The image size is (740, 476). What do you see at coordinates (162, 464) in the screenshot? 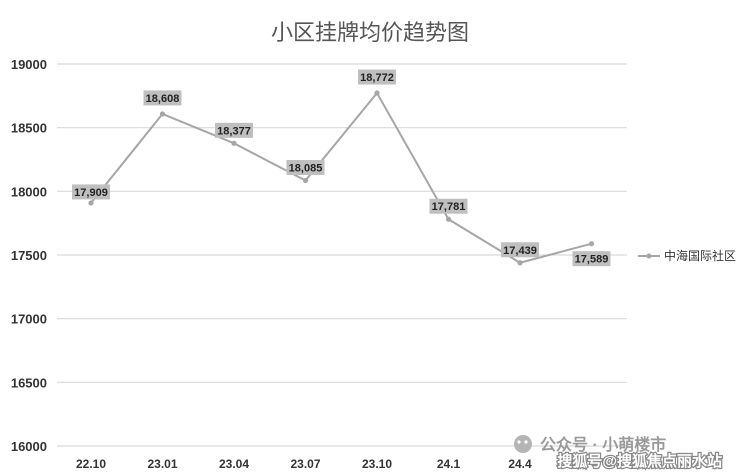
I see `x-tick-label: 23.01` at bounding box center [162, 464].